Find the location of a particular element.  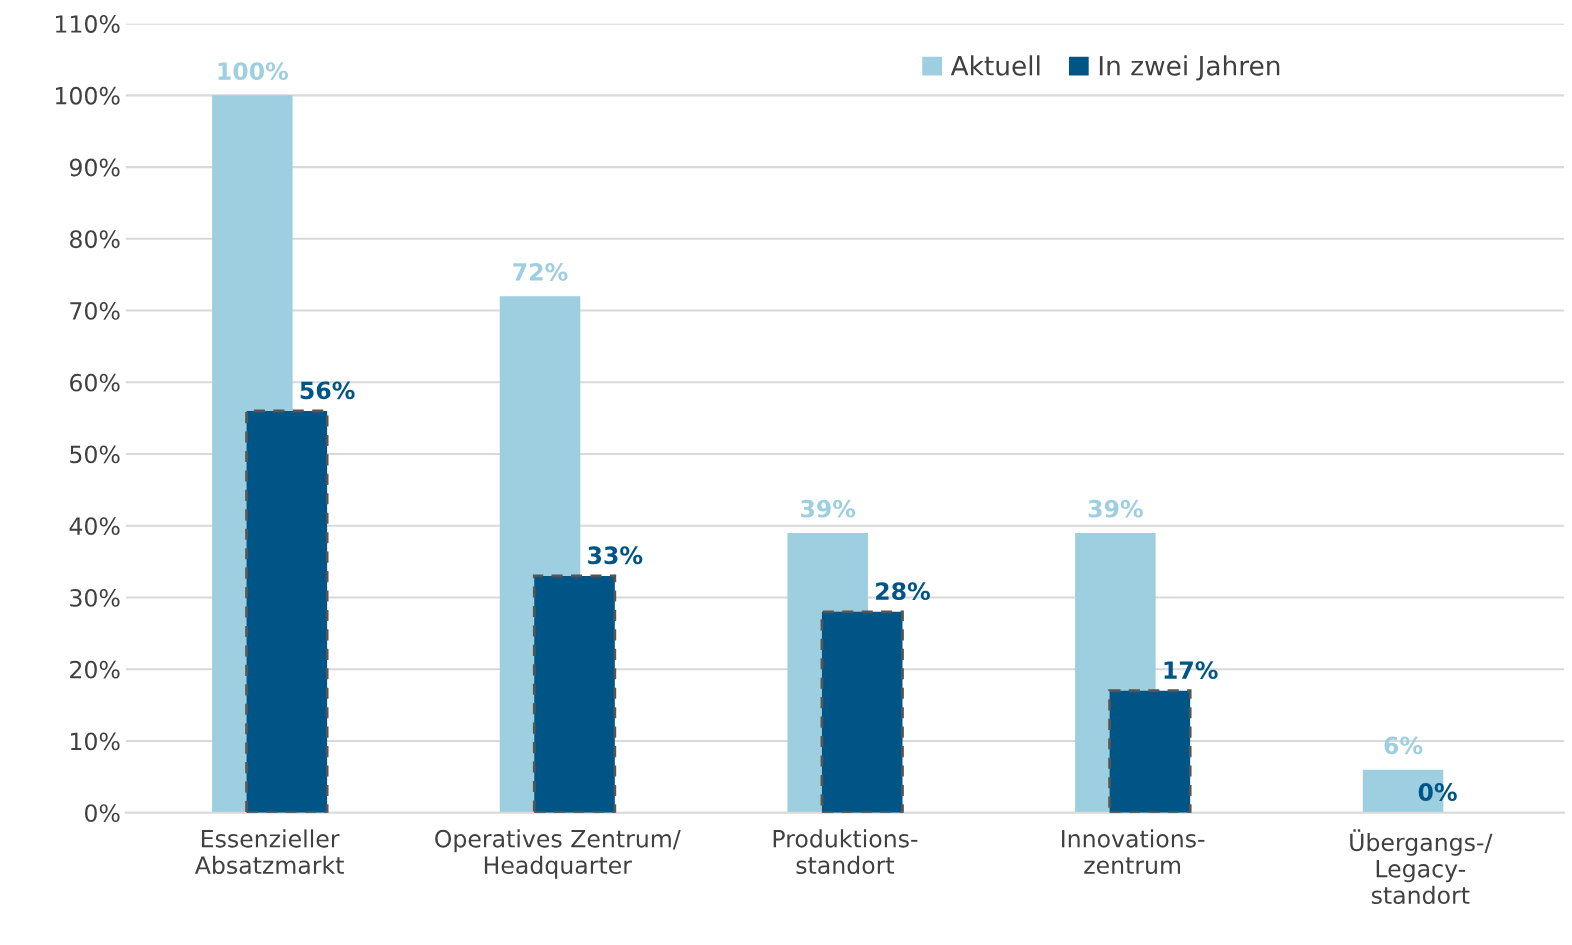

data-label: 56% is located at coordinates (327, 390).